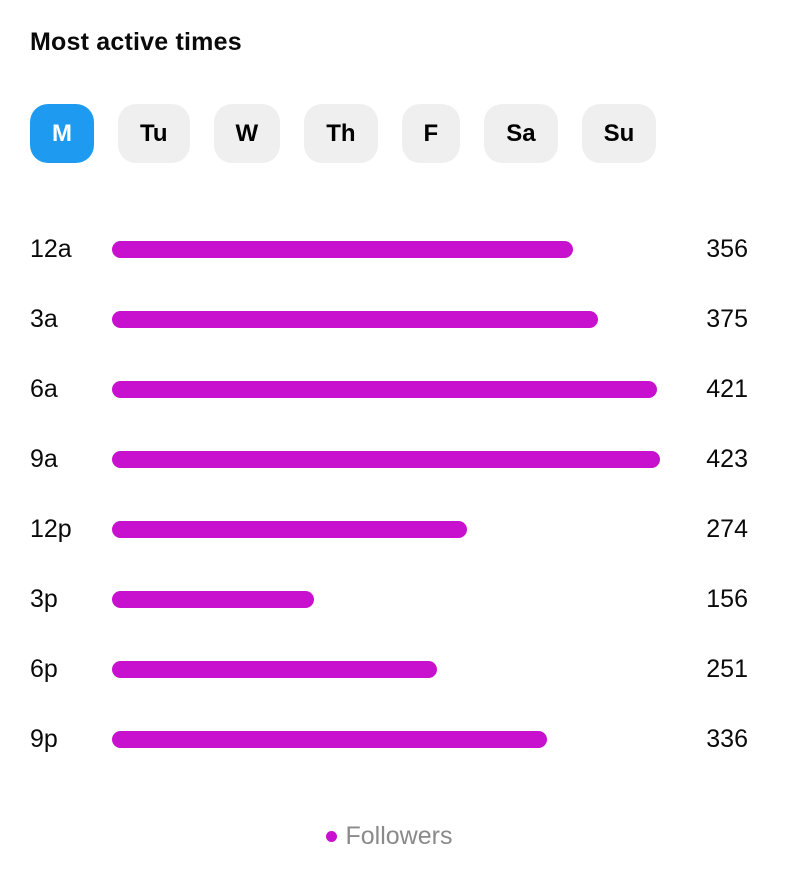 This screenshot has height=878, width=804. What do you see at coordinates (431, 133) in the screenshot?
I see `tab-friday: F` at bounding box center [431, 133].